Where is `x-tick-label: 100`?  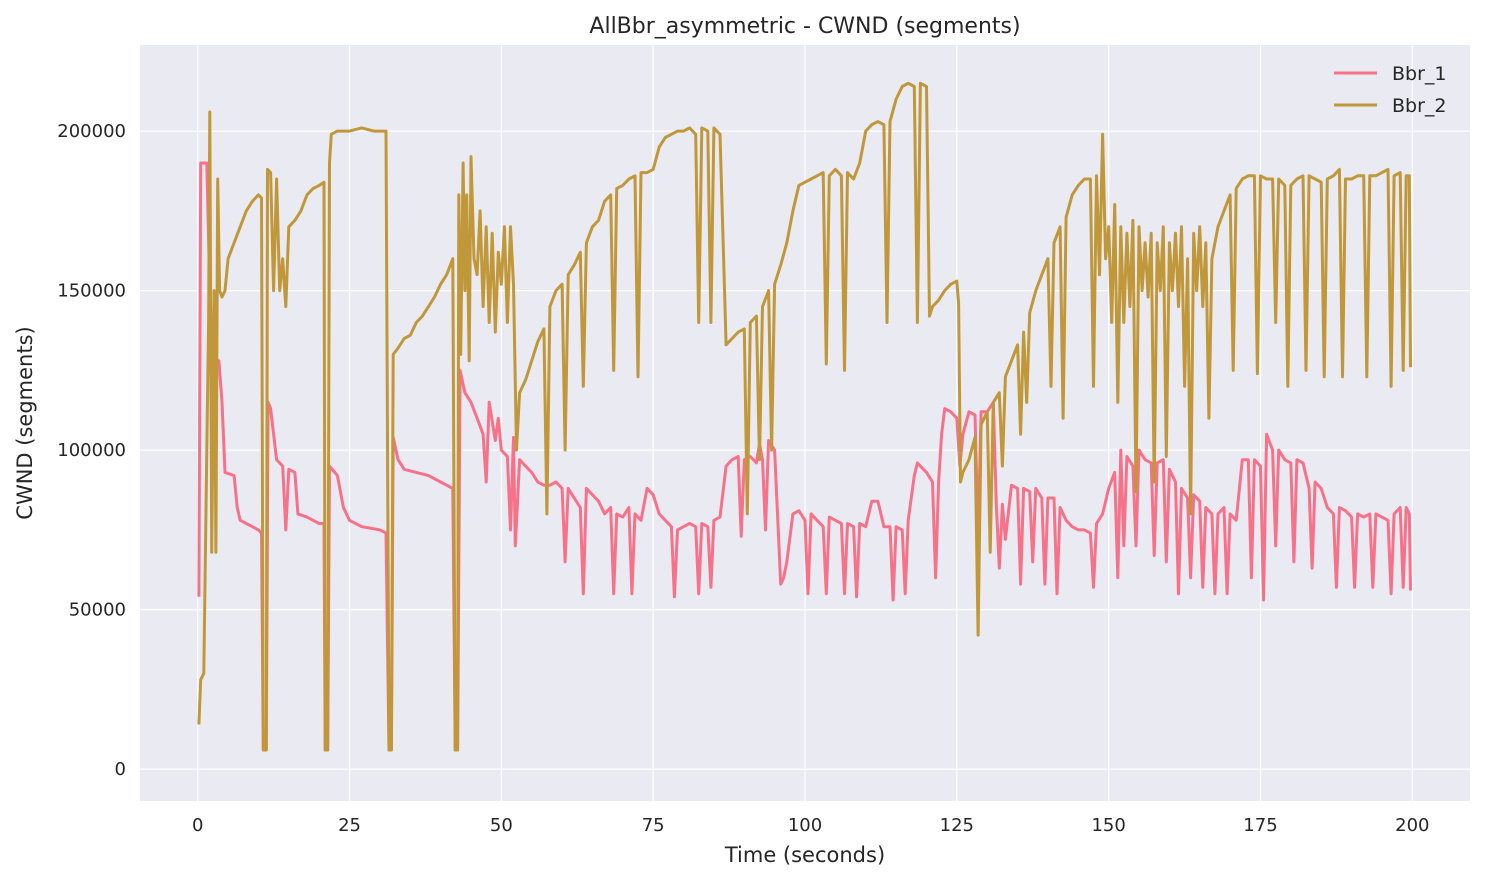
x-tick-label: 100 is located at coordinates (805, 825).